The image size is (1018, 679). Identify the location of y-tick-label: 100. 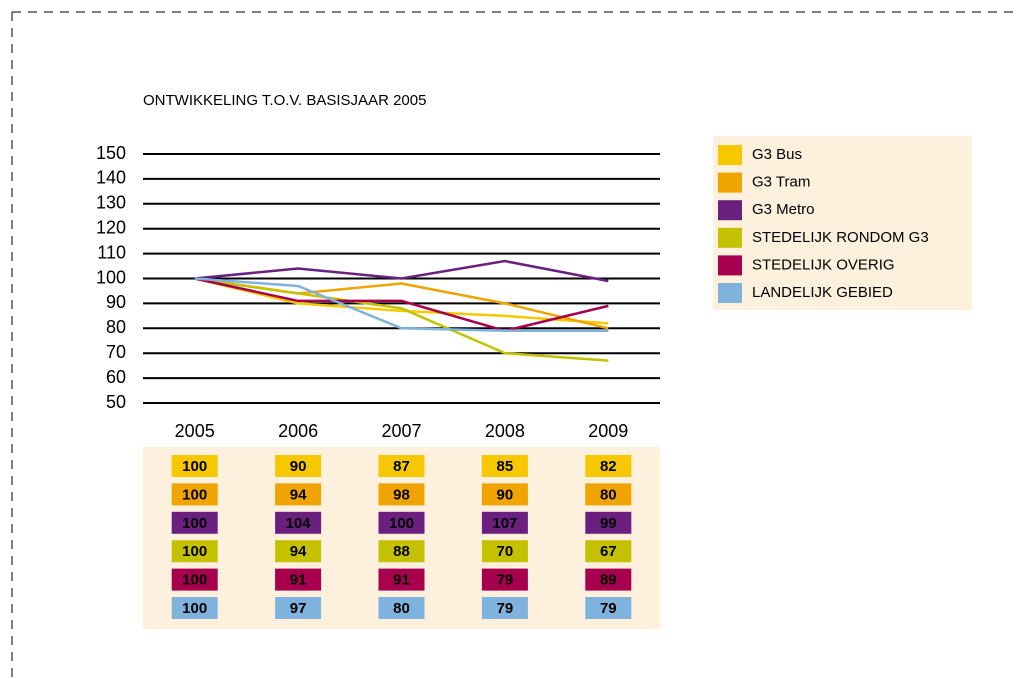
(111, 277).